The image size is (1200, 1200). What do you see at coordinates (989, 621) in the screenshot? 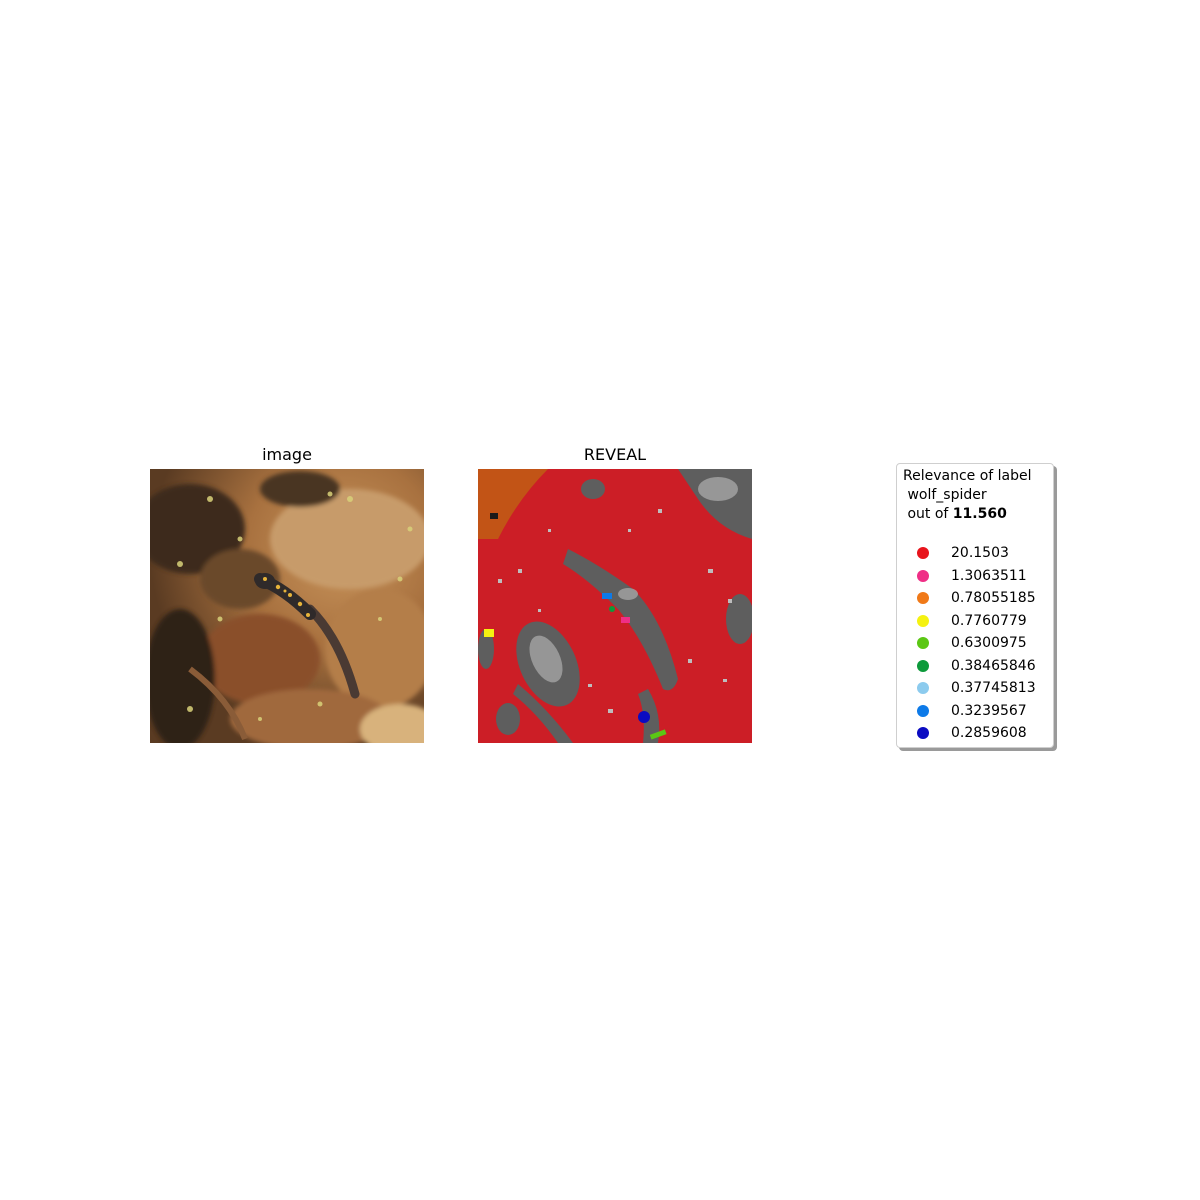
I see `legend-value: 0.7760779` at bounding box center [989, 621].